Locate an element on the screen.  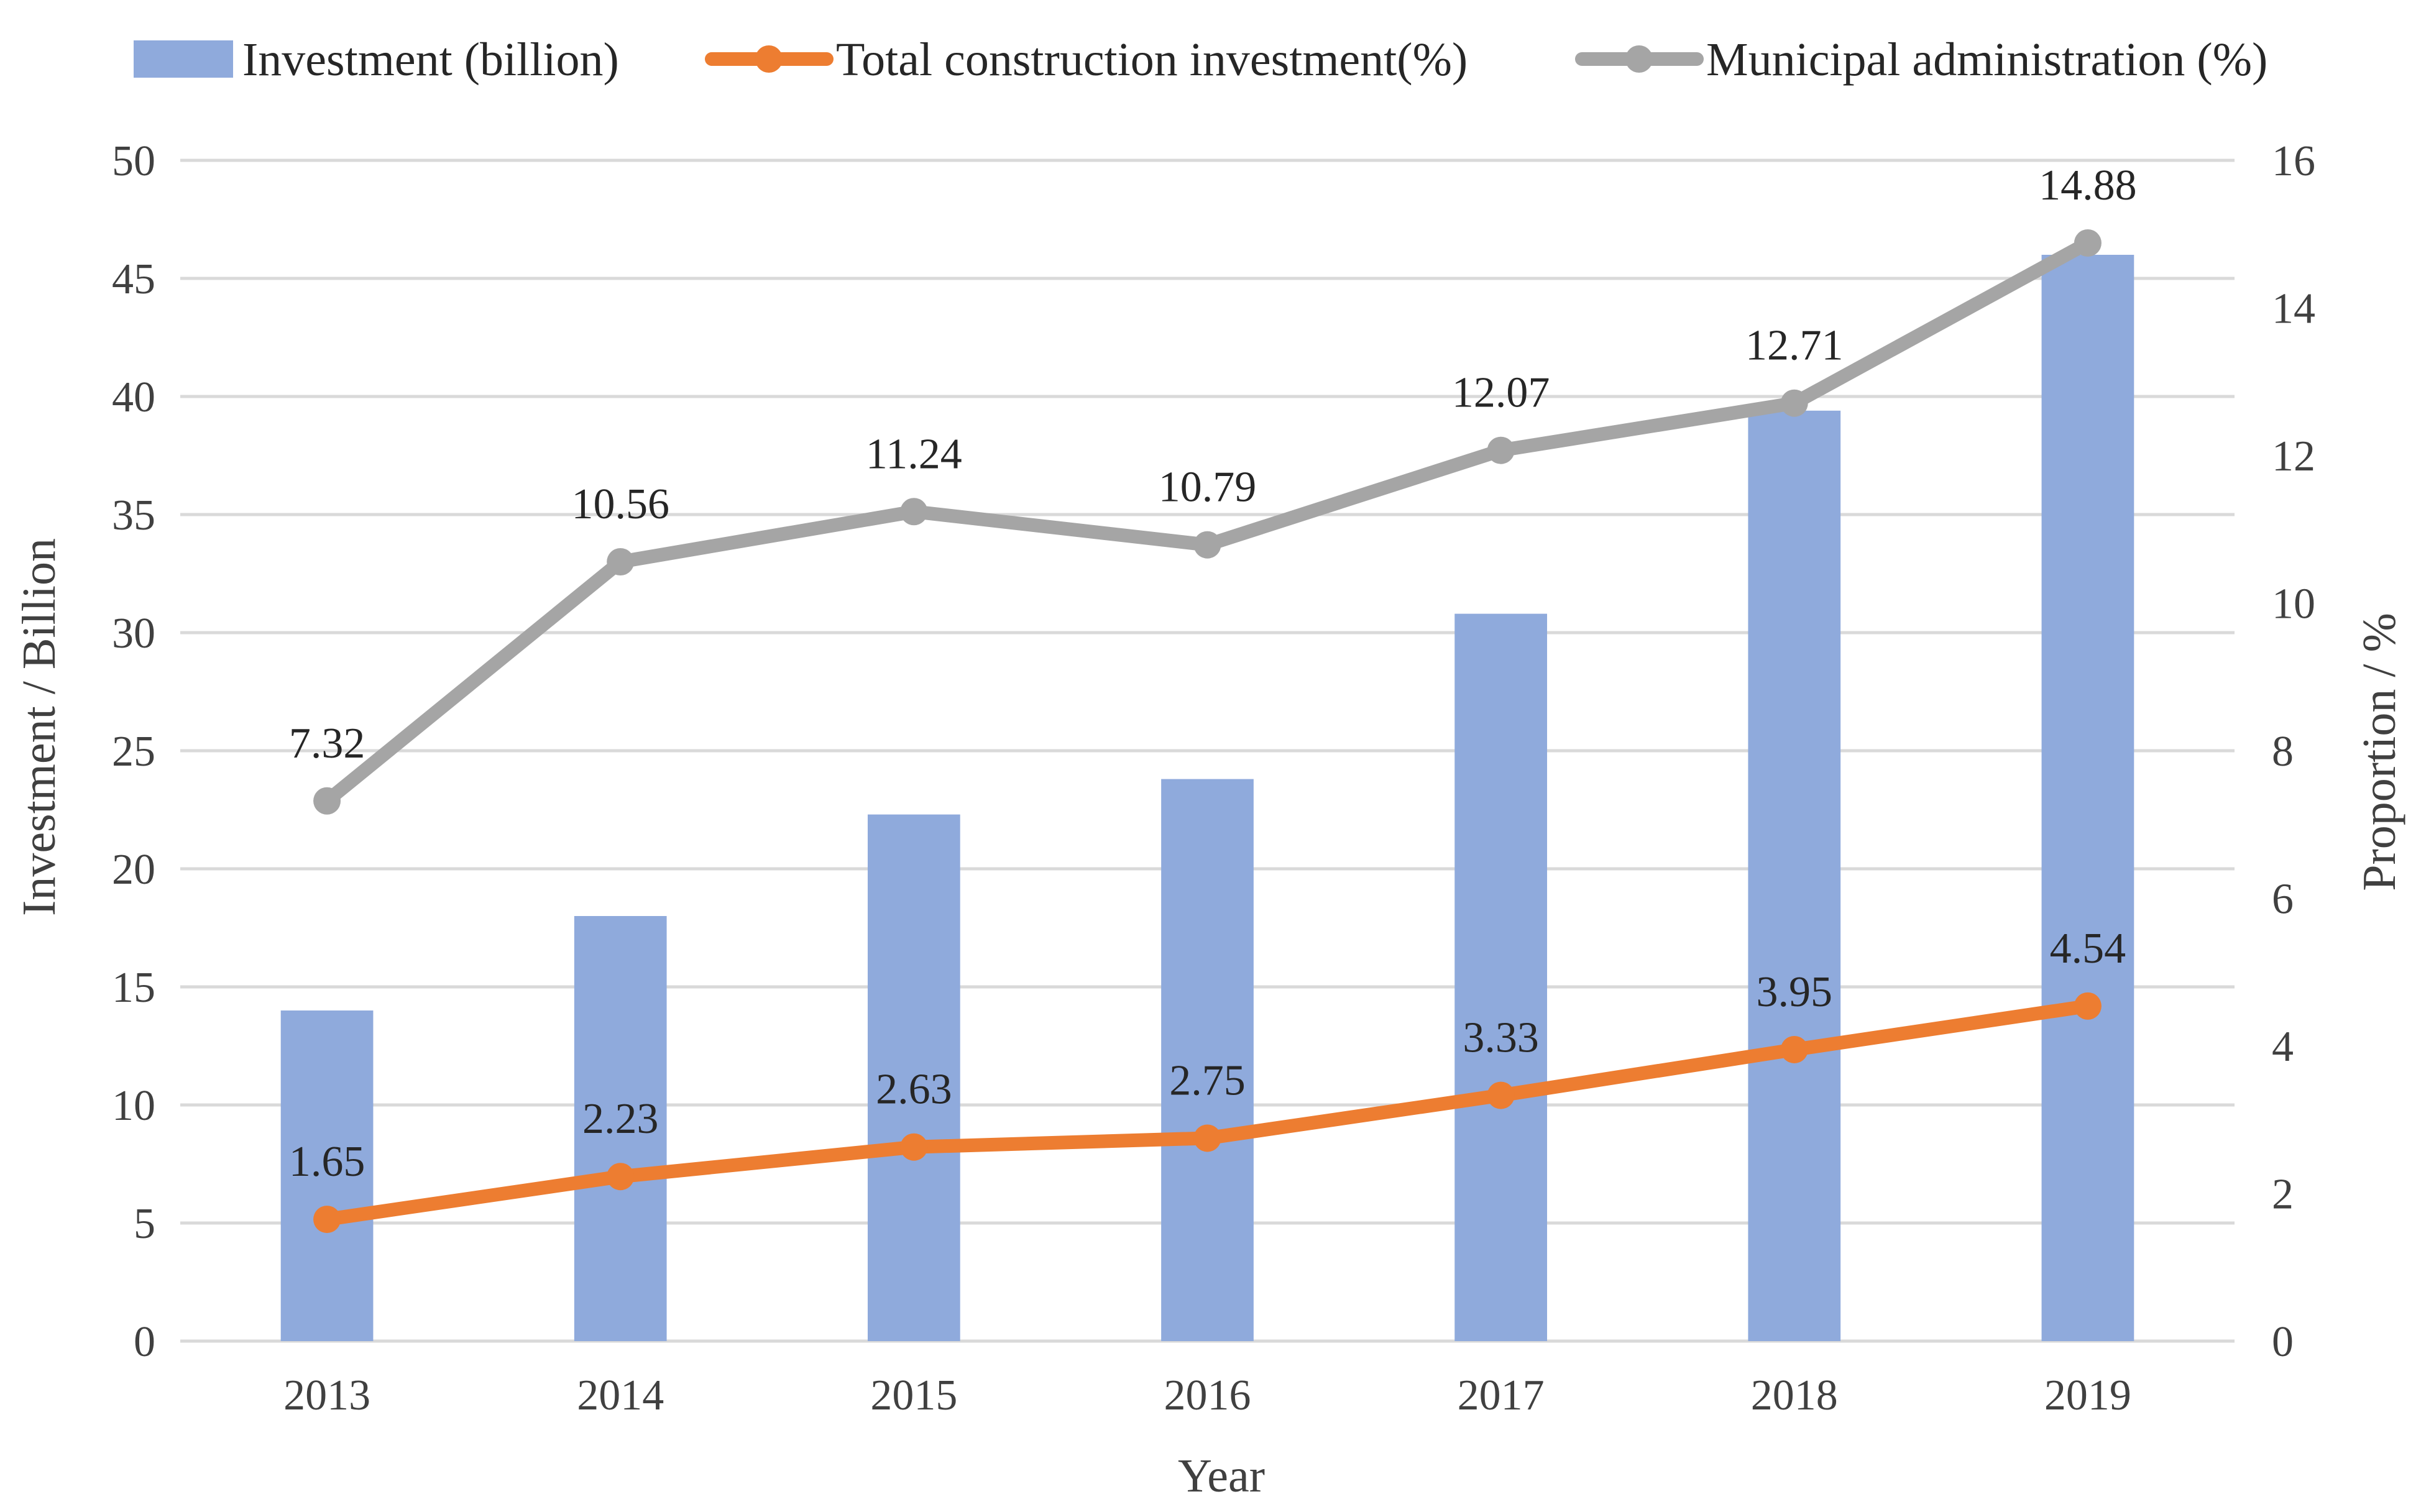
x-tick-label: 2016 is located at coordinates (1207, 1395).